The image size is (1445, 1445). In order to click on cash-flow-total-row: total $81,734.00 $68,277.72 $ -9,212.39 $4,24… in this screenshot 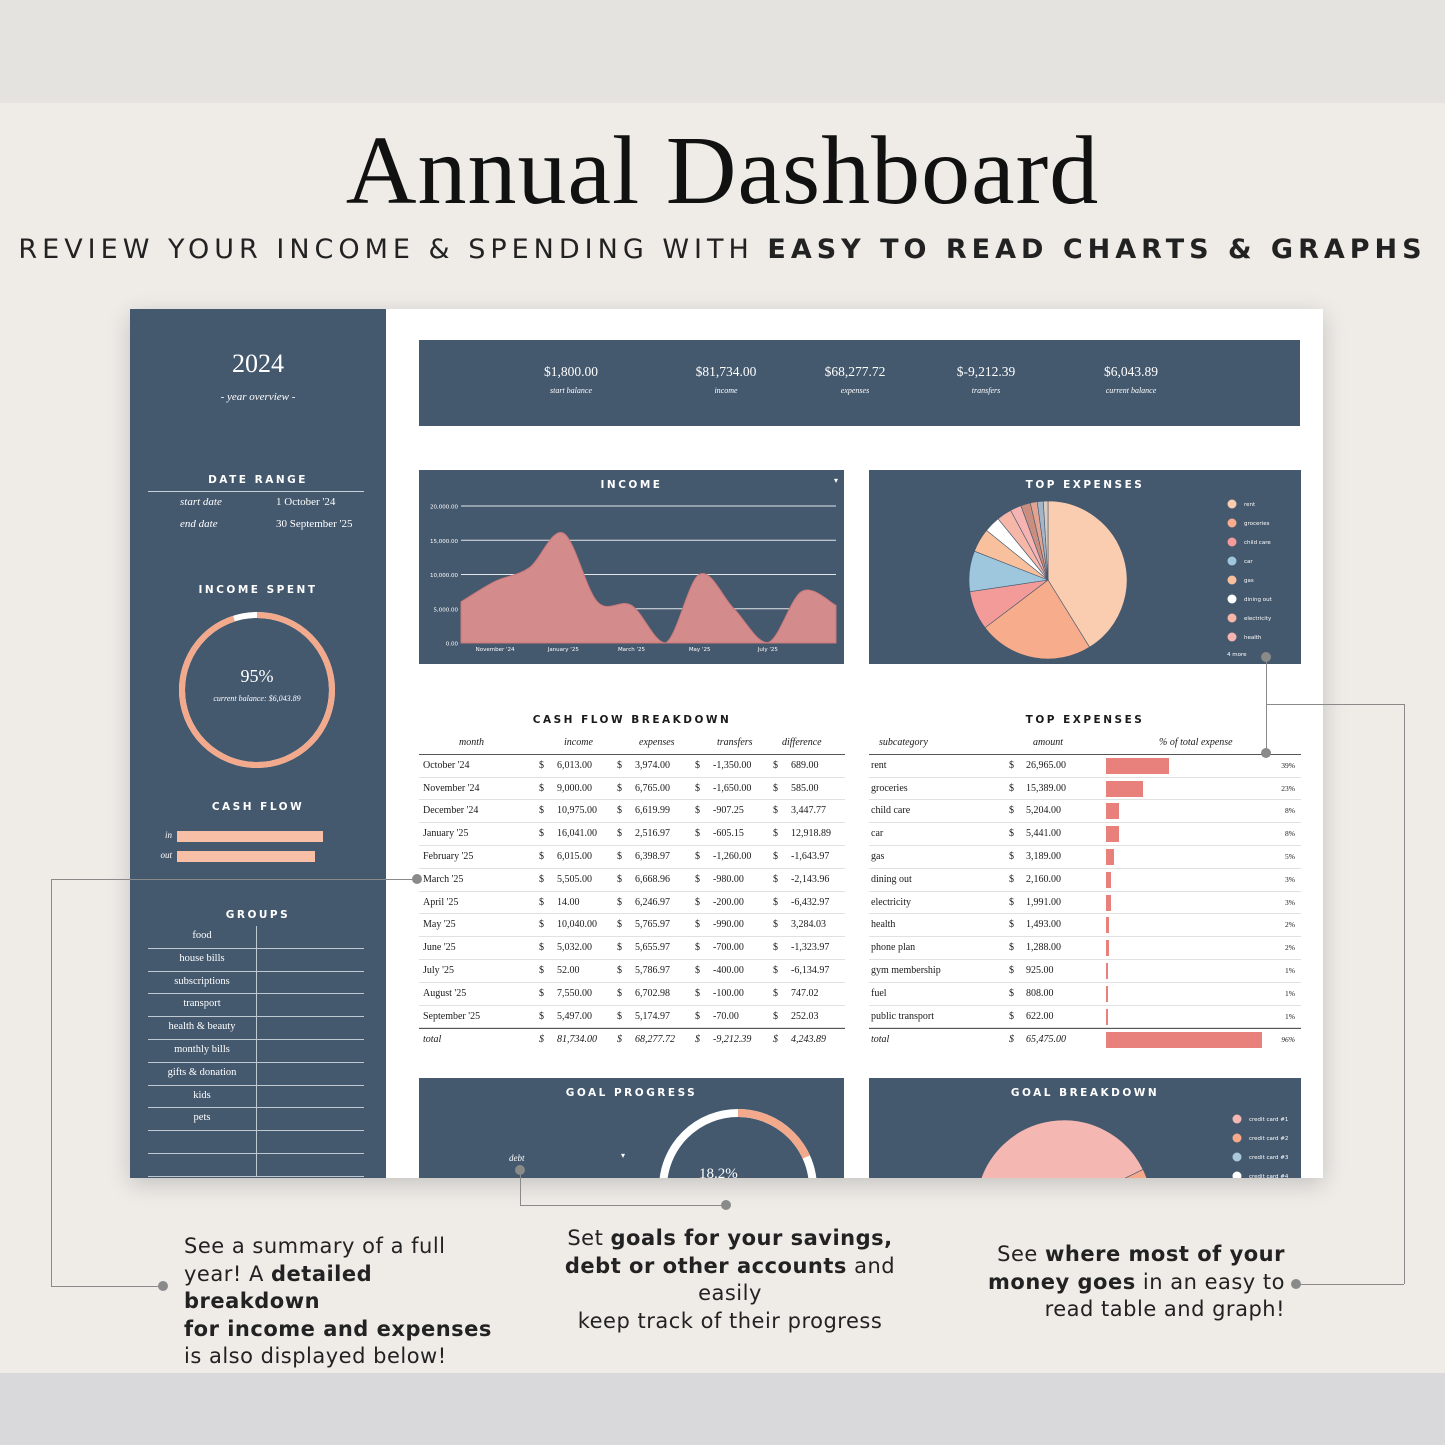, I will do `click(632, 1039)`.